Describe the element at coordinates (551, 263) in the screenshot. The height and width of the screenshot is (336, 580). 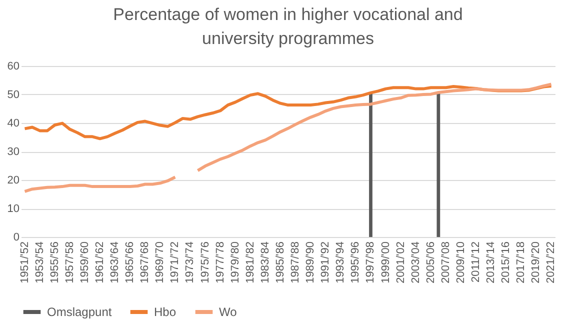
I see `x-tick-label: 2021/'22` at that location.